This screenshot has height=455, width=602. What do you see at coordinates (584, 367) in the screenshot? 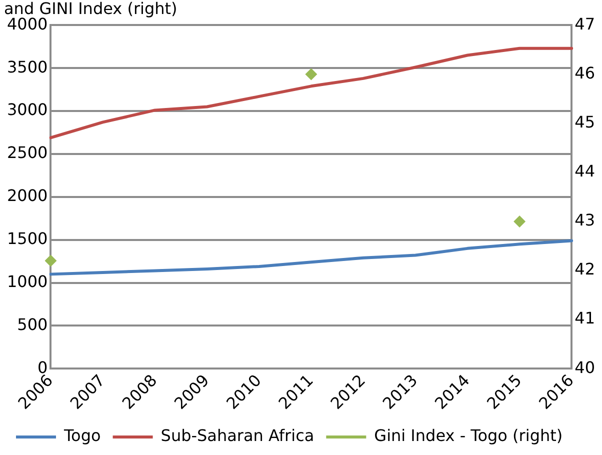
I see `y2-tick-label: 40` at bounding box center [584, 367].